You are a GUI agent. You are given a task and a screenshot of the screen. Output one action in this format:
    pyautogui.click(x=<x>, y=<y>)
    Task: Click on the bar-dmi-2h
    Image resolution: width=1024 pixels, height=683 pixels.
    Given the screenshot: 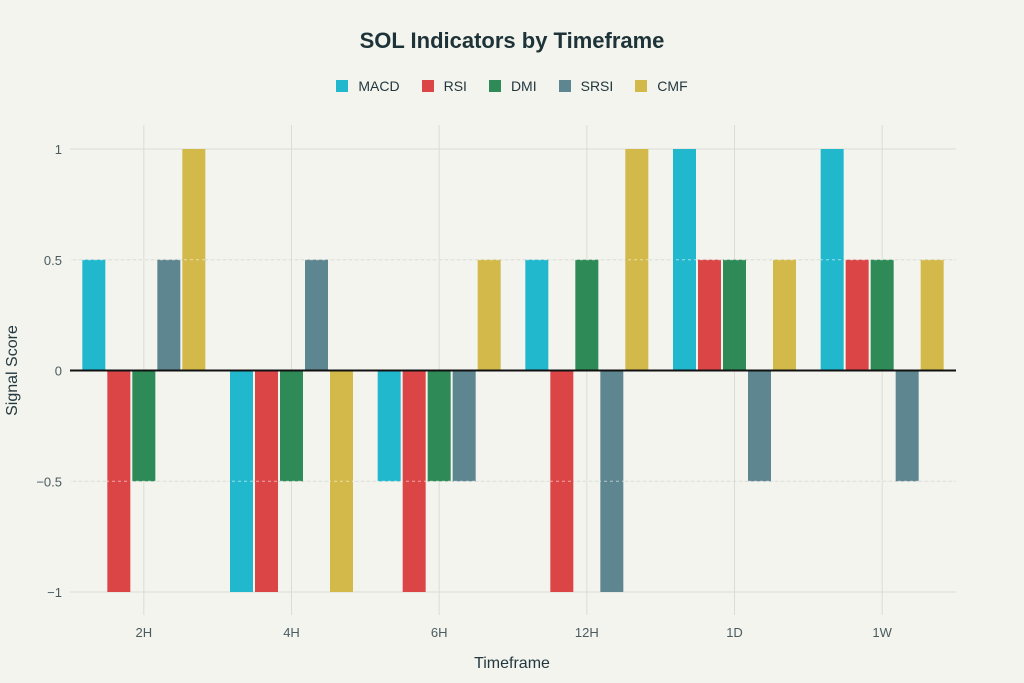 What is the action you would take?
    pyautogui.click(x=144, y=426)
    